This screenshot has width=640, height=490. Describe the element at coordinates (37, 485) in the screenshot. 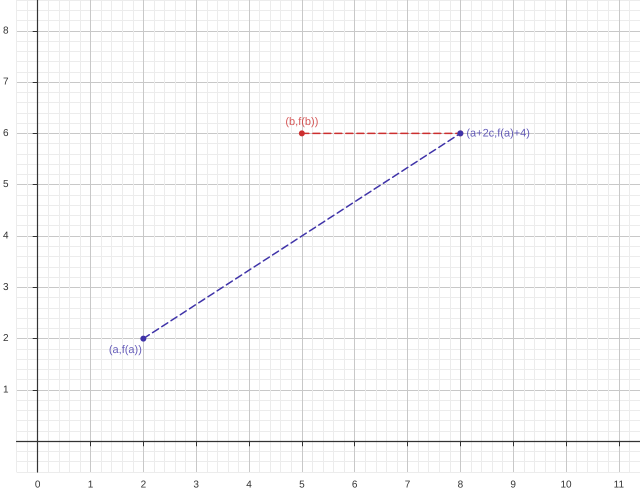

I see `x-tick-label: 0` at that location.